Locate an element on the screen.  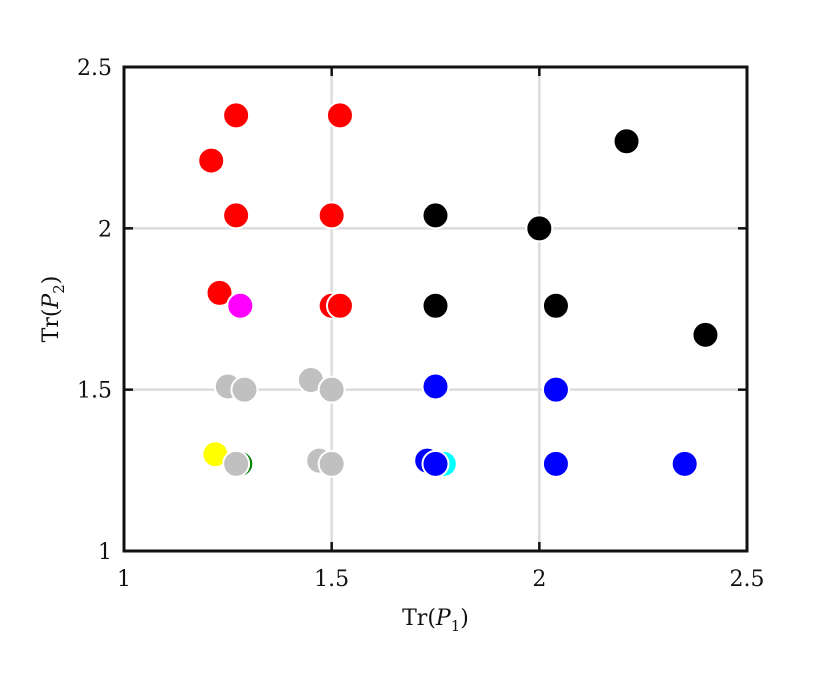
y-axis-label: Tr(P2) is located at coordinates (53, 309).